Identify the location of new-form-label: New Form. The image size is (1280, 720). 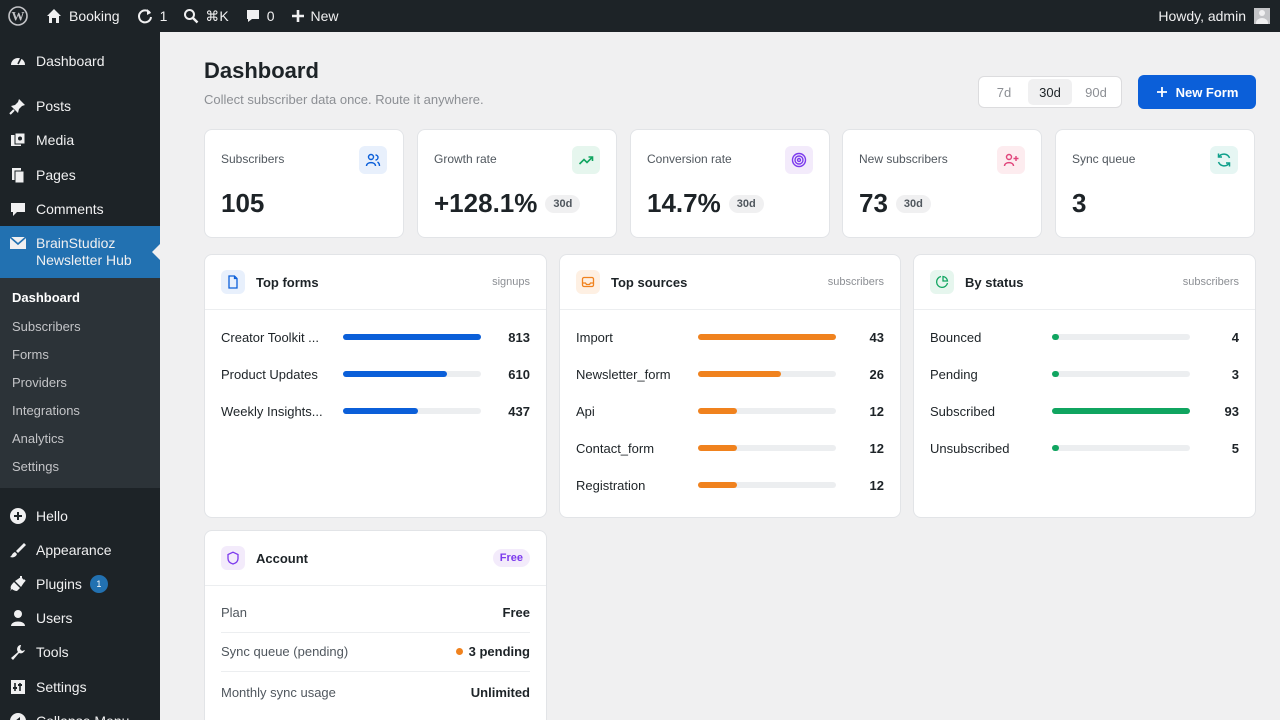
(1207, 92).